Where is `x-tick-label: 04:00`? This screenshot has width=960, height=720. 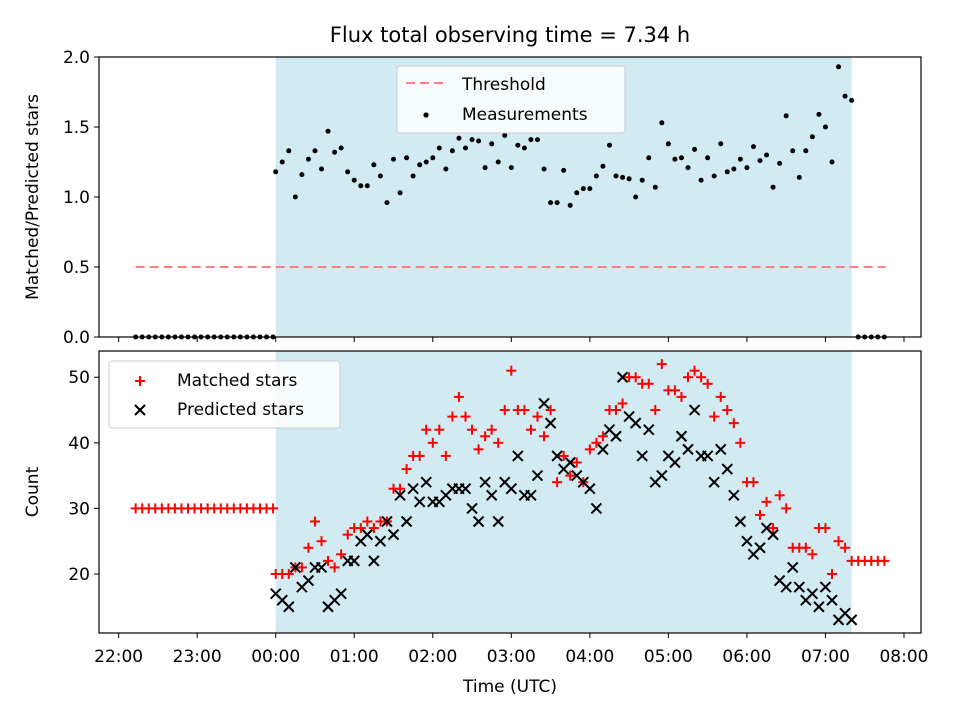 x-tick-label: 04:00 is located at coordinates (589, 657).